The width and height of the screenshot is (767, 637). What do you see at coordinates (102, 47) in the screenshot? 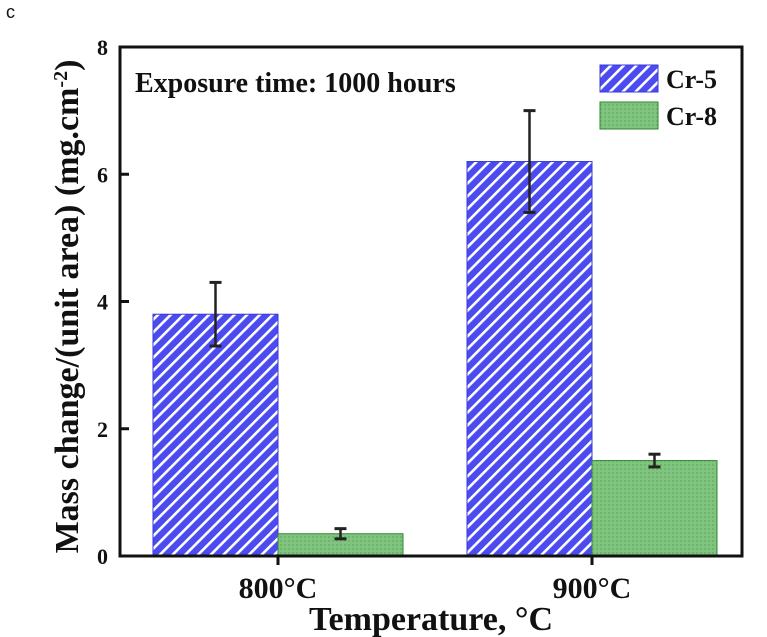
I see `y-tick-label: 8` at bounding box center [102, 47].